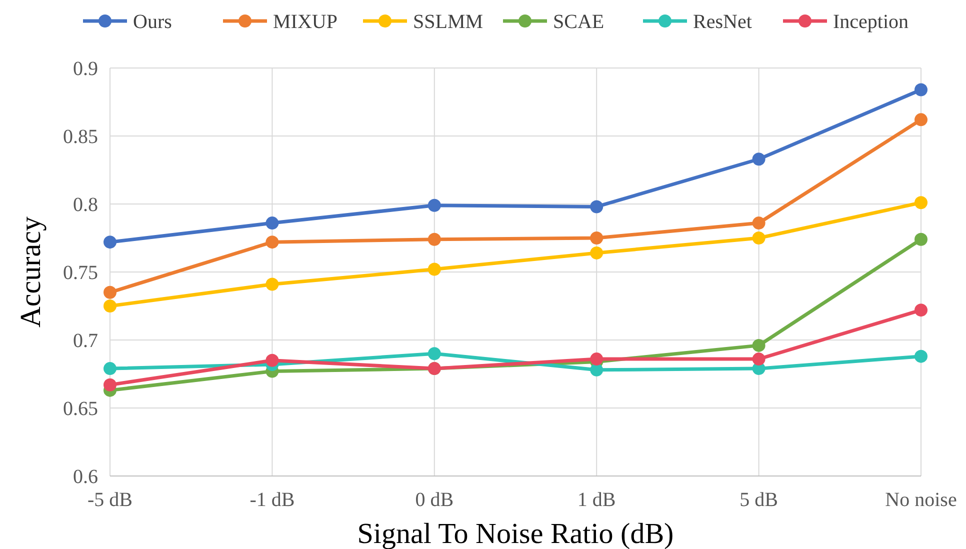 The width and height of the screenshot is (966, 549). Describe the element at coordinates (871, 22) in the screenshot. I see `legend-label: Inception` at that location.